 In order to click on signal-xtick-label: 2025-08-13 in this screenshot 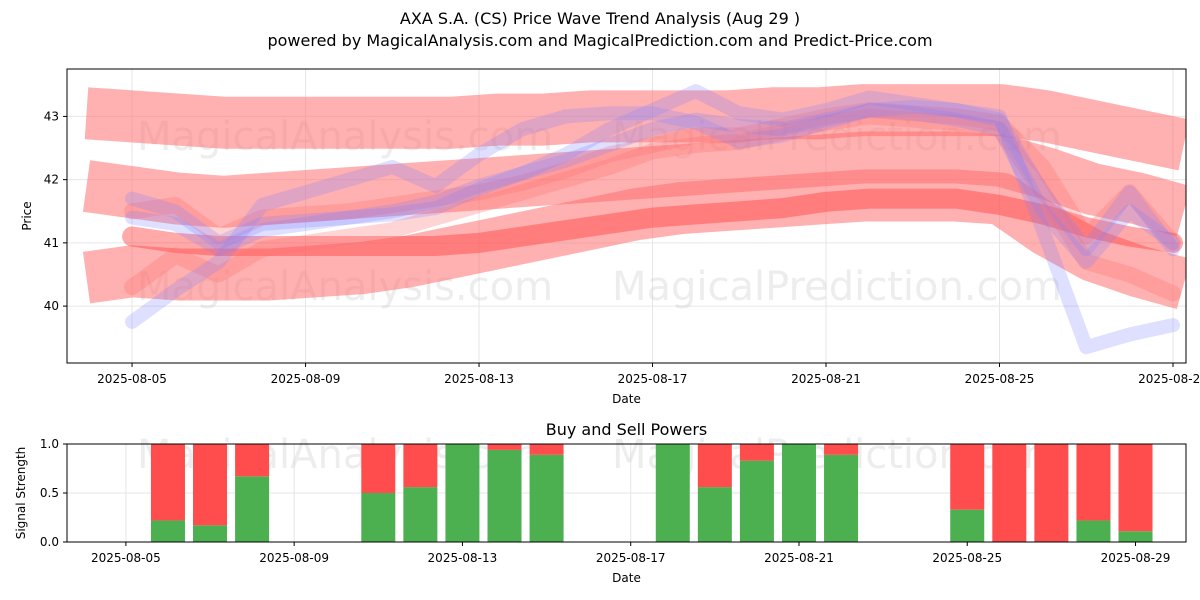, I will do `click(463, 558)`.